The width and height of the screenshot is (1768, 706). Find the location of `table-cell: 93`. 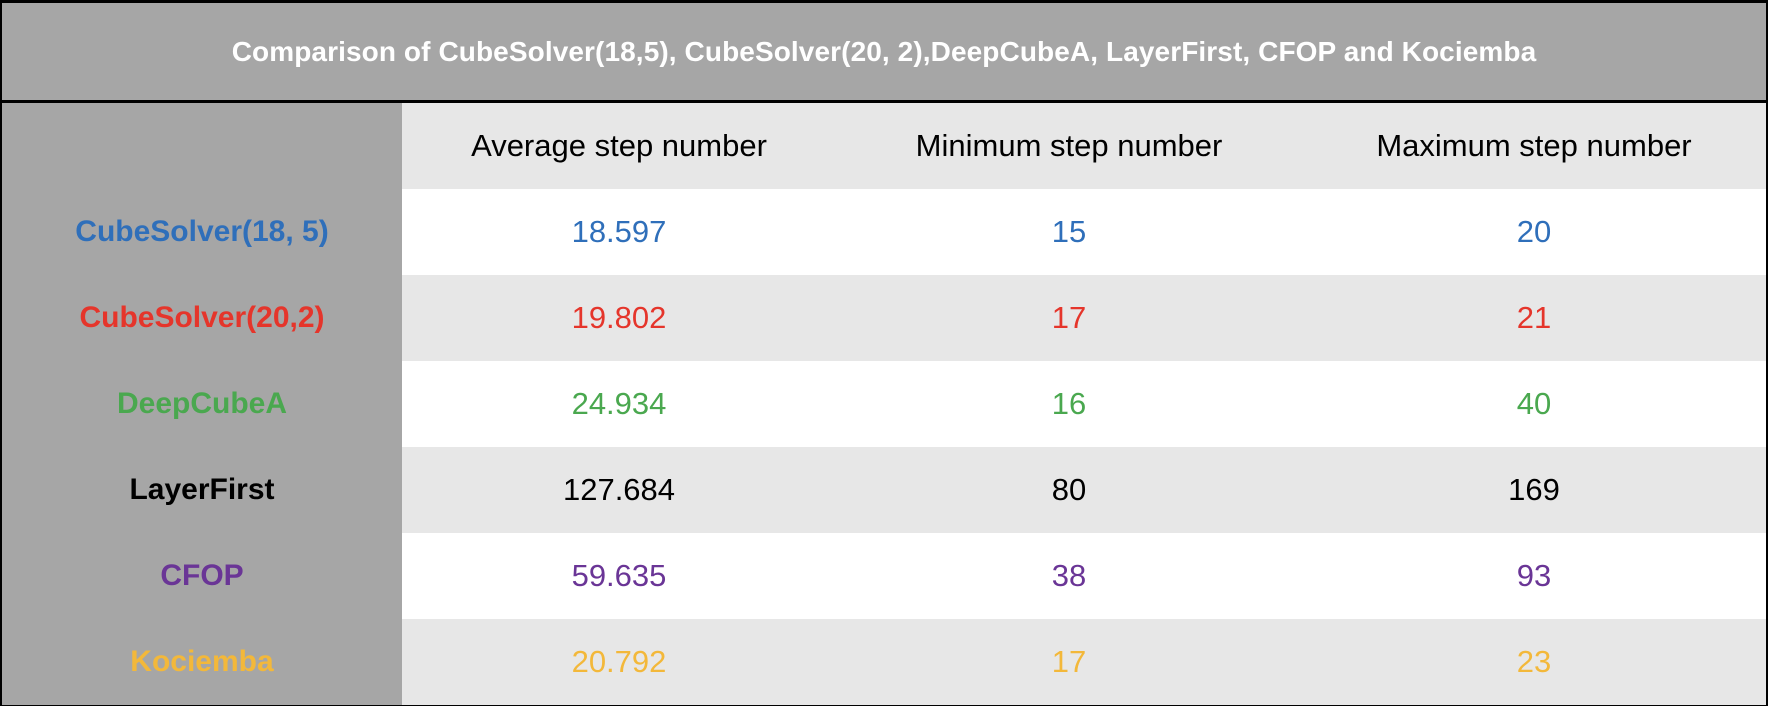

table-cell: 93 is located at coordinates (1534, 576).